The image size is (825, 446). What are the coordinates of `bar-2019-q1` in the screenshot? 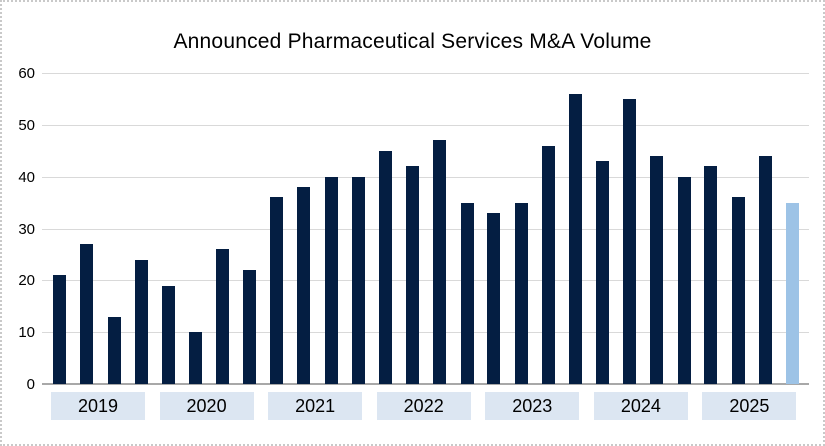 It's located at (59, 329).